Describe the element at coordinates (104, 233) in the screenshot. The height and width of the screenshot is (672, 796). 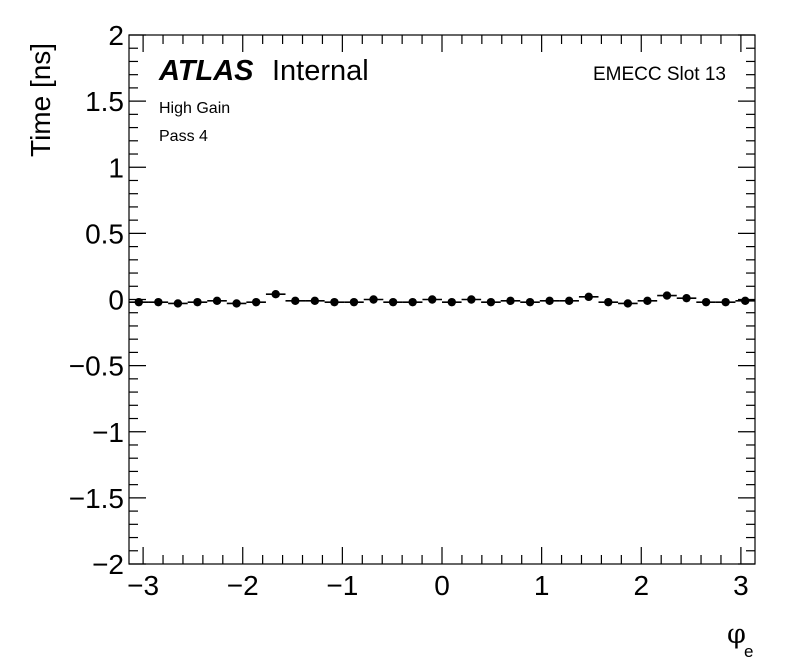
I see `y-tick-label: 0.5` at that location.